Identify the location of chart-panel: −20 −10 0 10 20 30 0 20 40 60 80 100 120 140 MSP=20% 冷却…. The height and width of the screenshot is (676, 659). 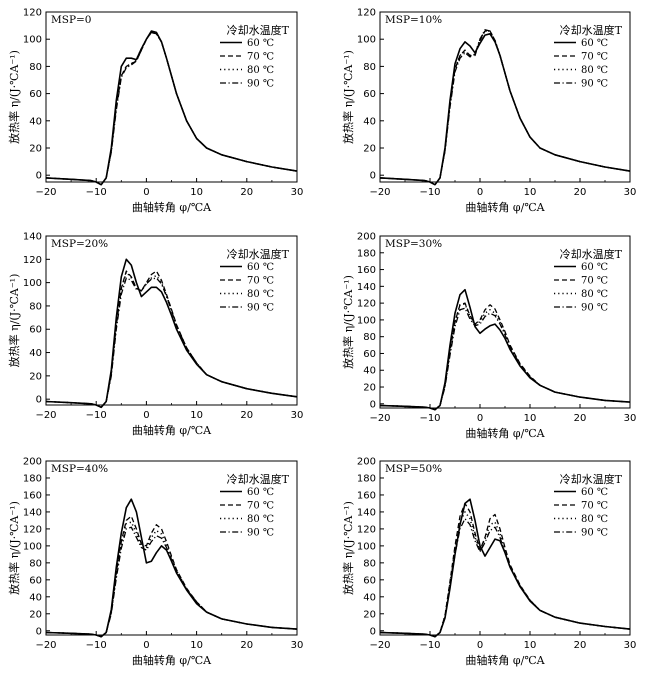
(155, 335).